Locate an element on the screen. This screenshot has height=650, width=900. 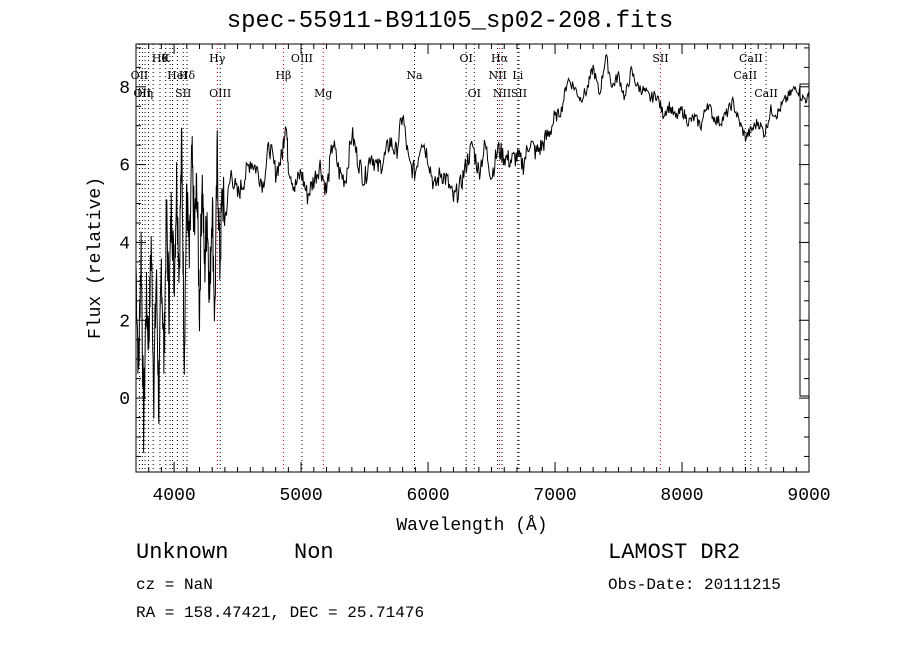
line-marker-label-24: SII is located at coordinates (519, 93).